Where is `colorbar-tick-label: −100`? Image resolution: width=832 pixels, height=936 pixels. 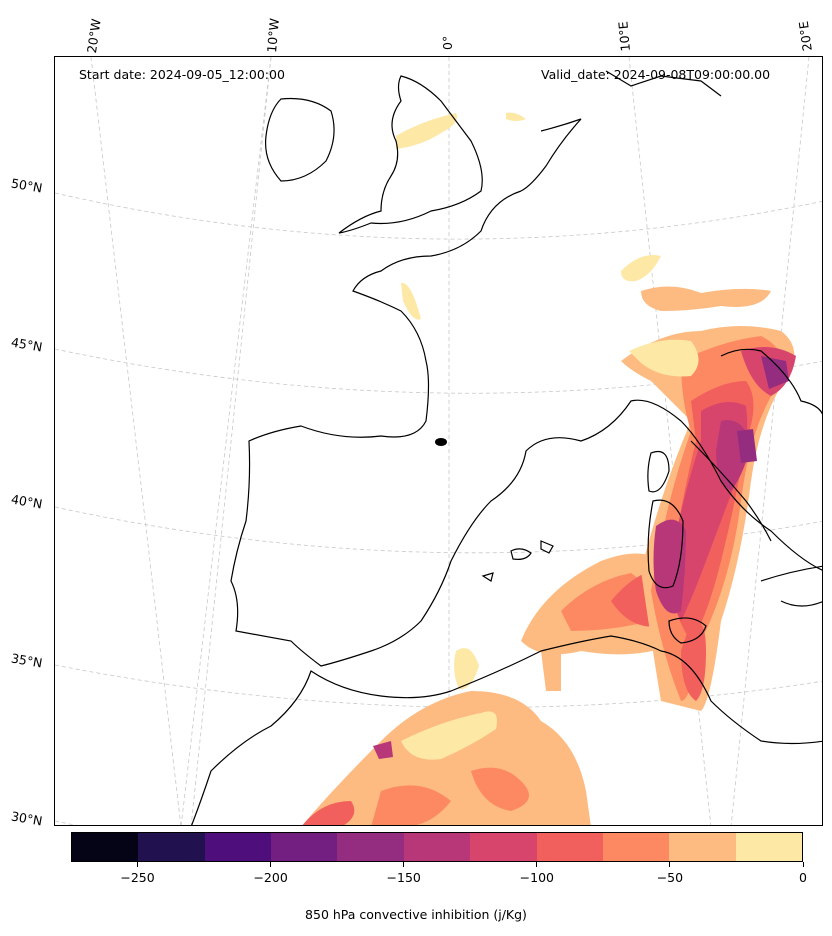
colorbar-tick-label: −100 is located at coordinates (536, 877).